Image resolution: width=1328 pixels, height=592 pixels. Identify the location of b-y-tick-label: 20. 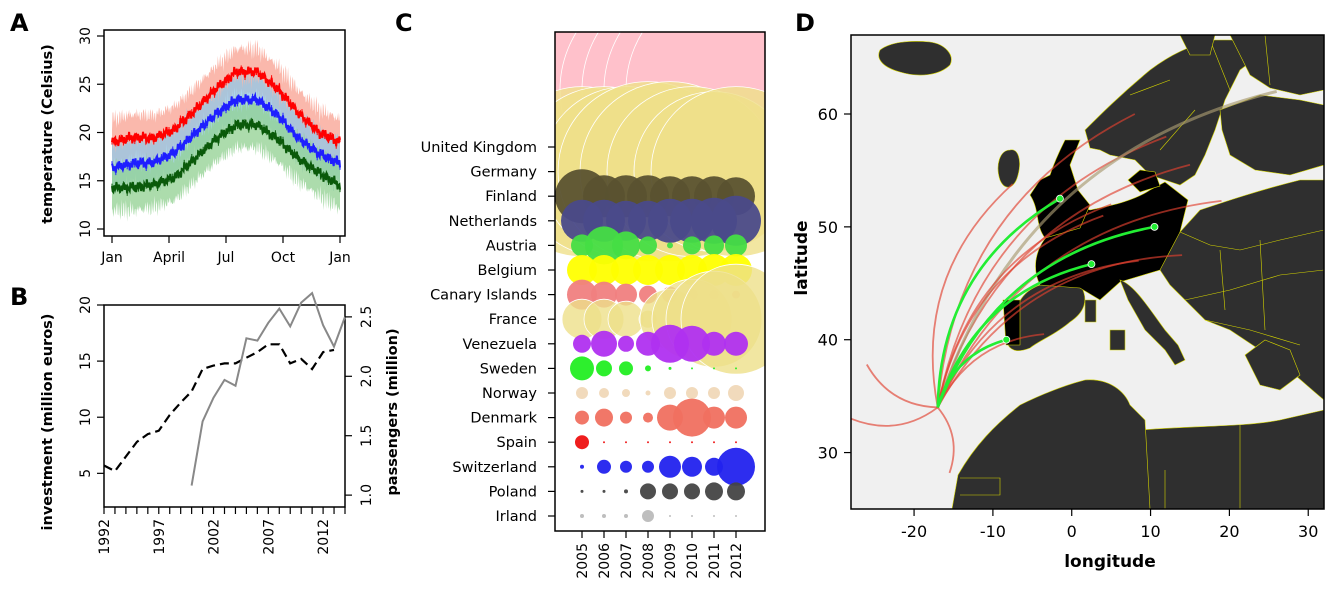
(86, 305).